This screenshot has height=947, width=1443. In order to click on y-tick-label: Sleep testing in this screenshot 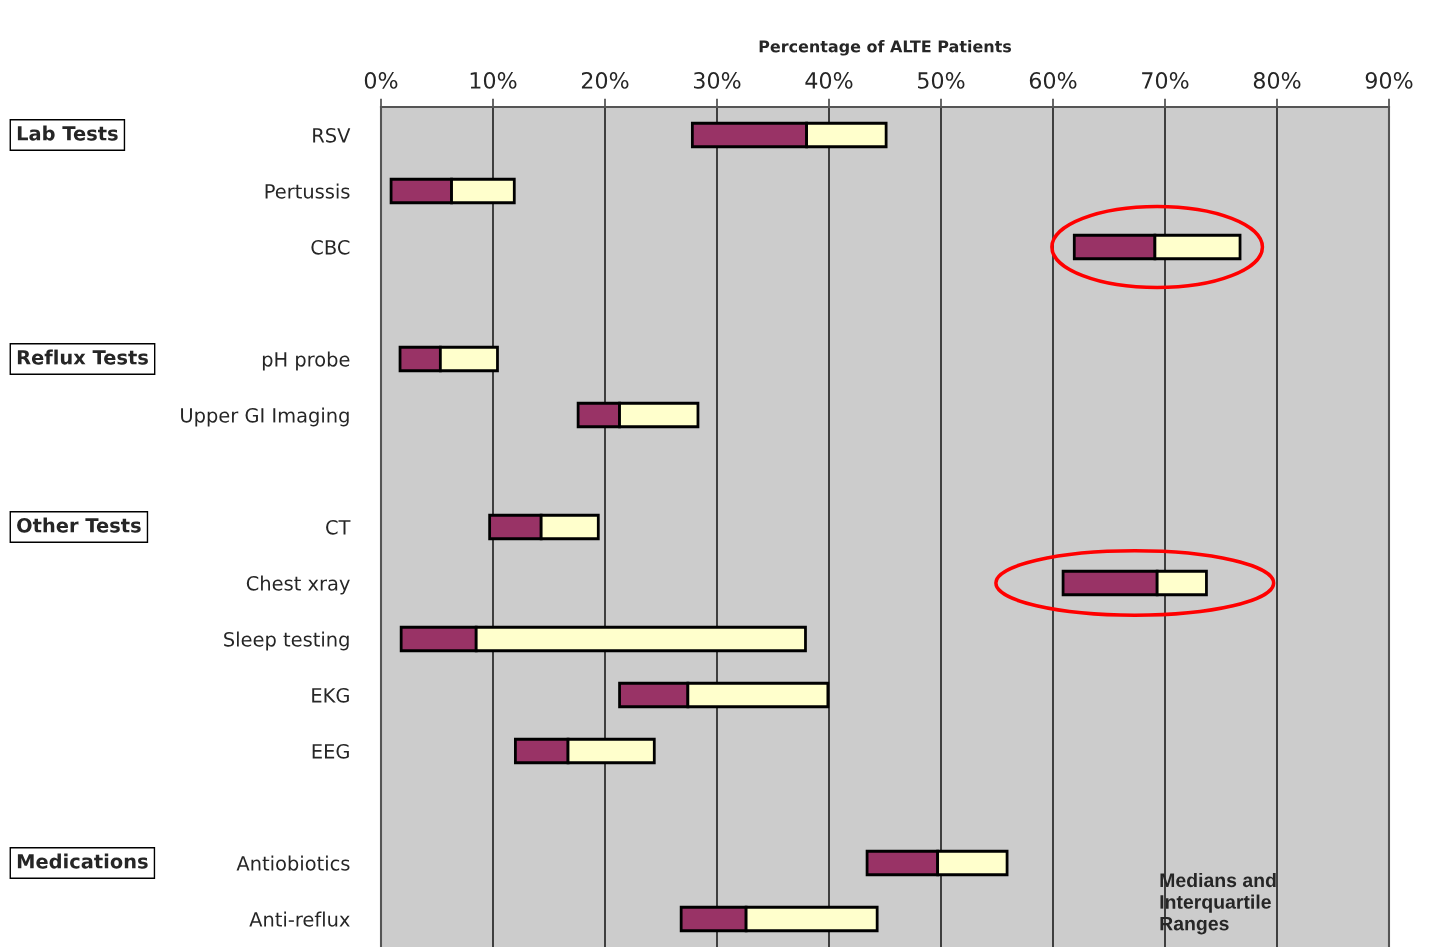, I will do `click(286, 641)`.